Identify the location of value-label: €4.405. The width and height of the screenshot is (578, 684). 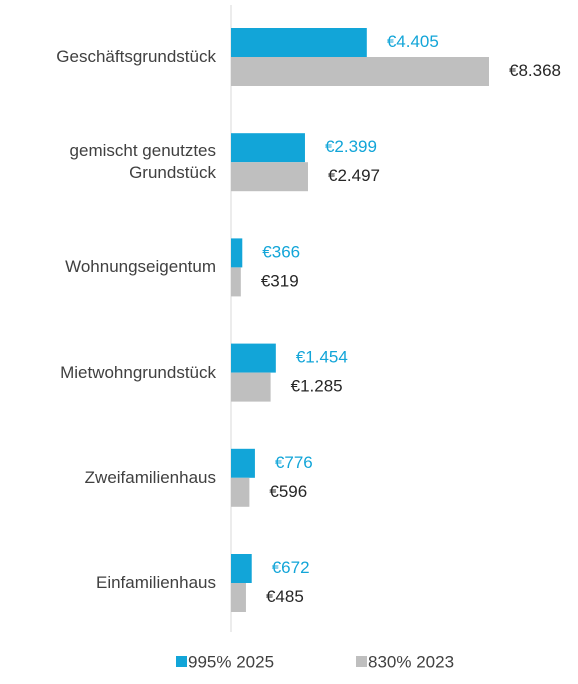
(413, 41).